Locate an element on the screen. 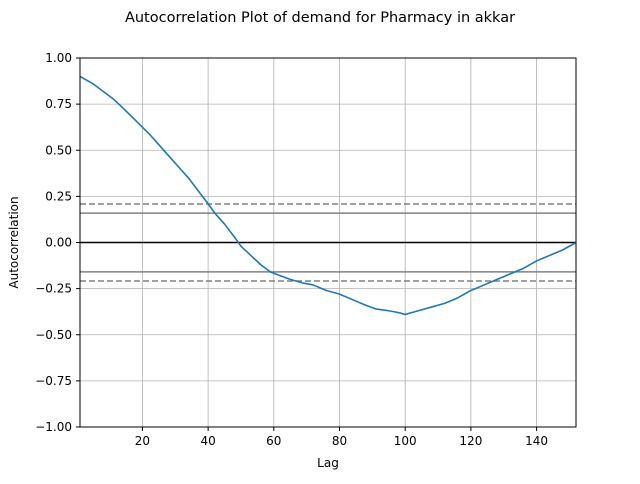 Image resolution: width=640 pixels, height=484 pixels. y-tick-label: −0.75 is located at coordinates (53, 381).